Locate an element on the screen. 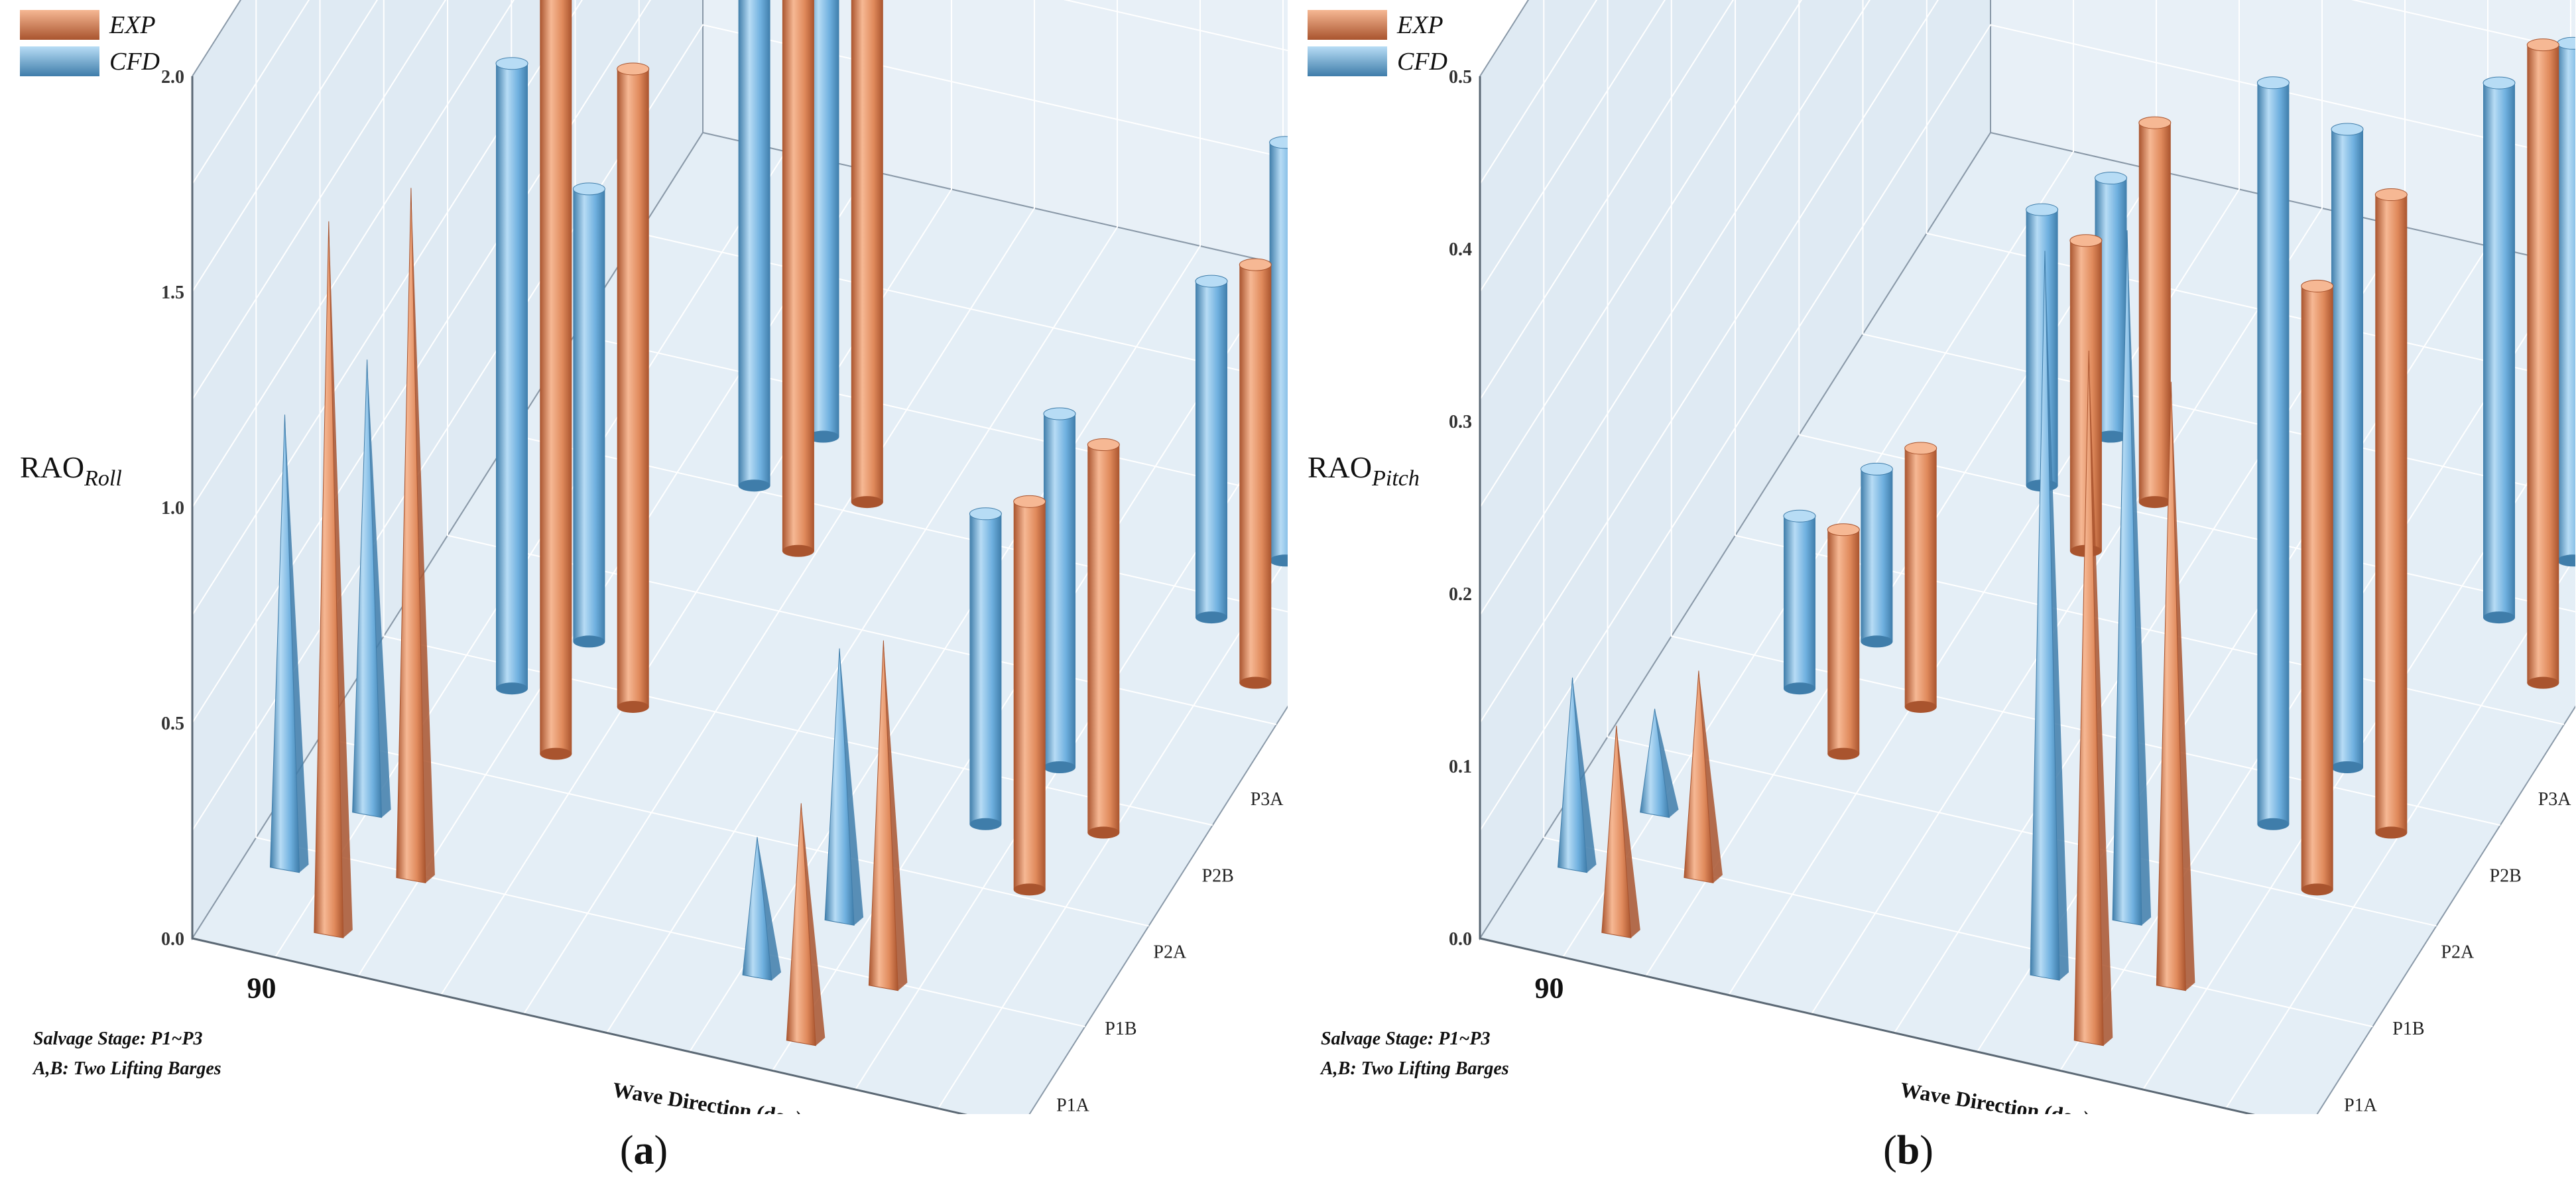 The image size is (2576, 1193). y-axis-label: RAOPitch is located at coordinates (1364, 470).